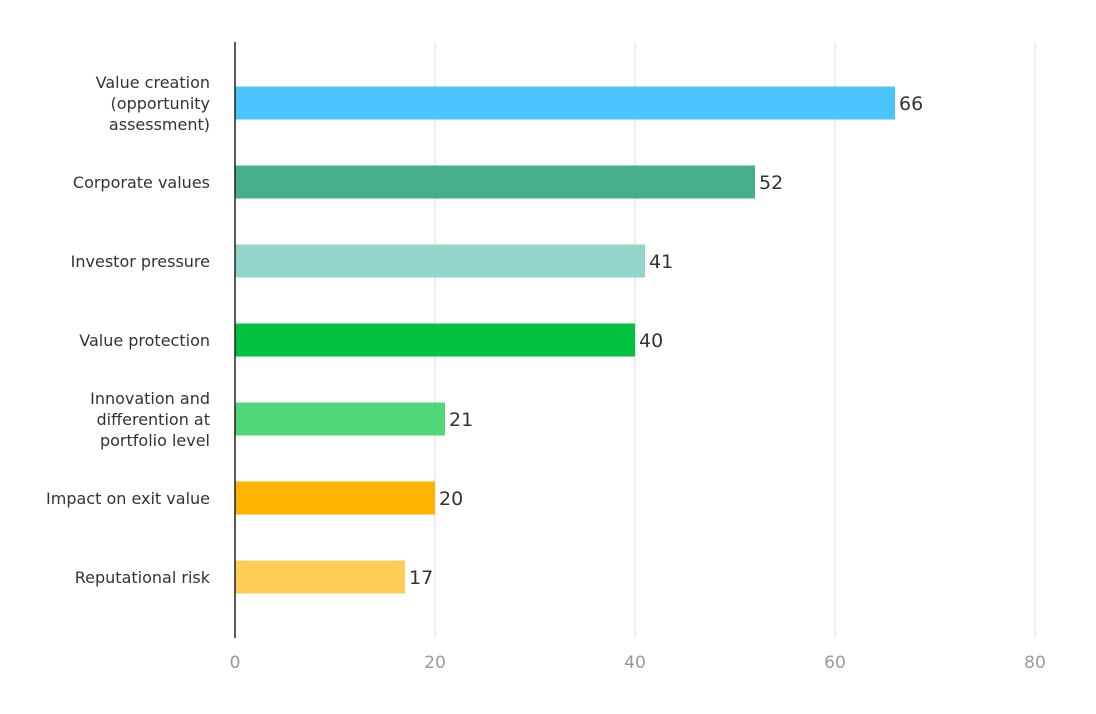 This screenshot has width=1096, height=714. Describe the element at coordinates (153, 82) in the screenshot. I see `category-label-line: Value creation` at that location.